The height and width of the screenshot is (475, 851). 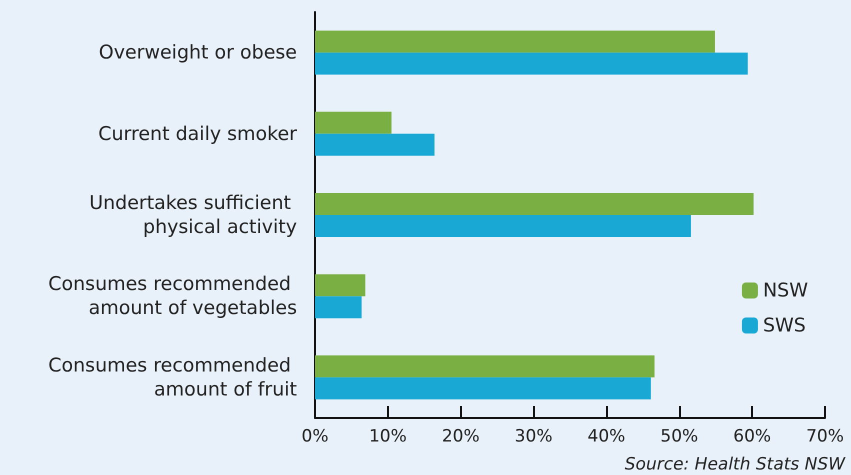 I want to click on legend-label: SWS, so click(x=784, y=325).